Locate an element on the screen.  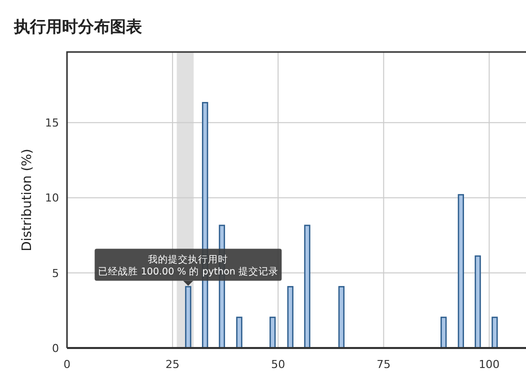
x-tick-label: 50 is located at coordinates (278, 364).